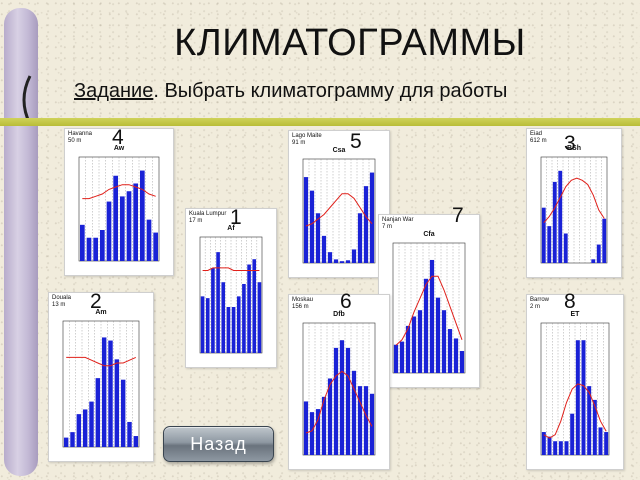 The width and height of the screenshot is (640, 480). Describe the element at coordinates (320, 122) in the screenshot. I see `accent-stripe` at that location.